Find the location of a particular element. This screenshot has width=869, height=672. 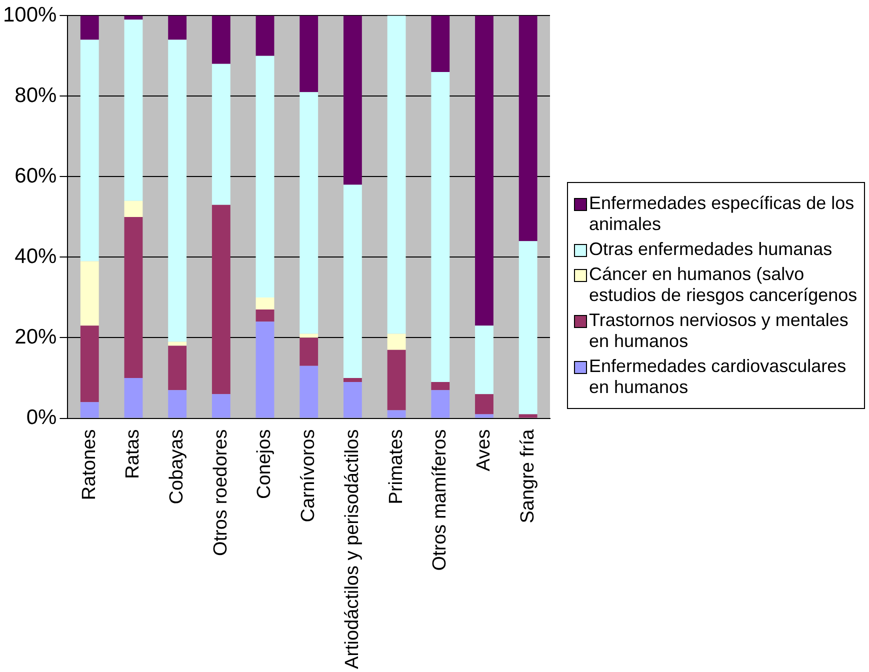

y-tick-label: 60% is located at coordinates (35, 176).